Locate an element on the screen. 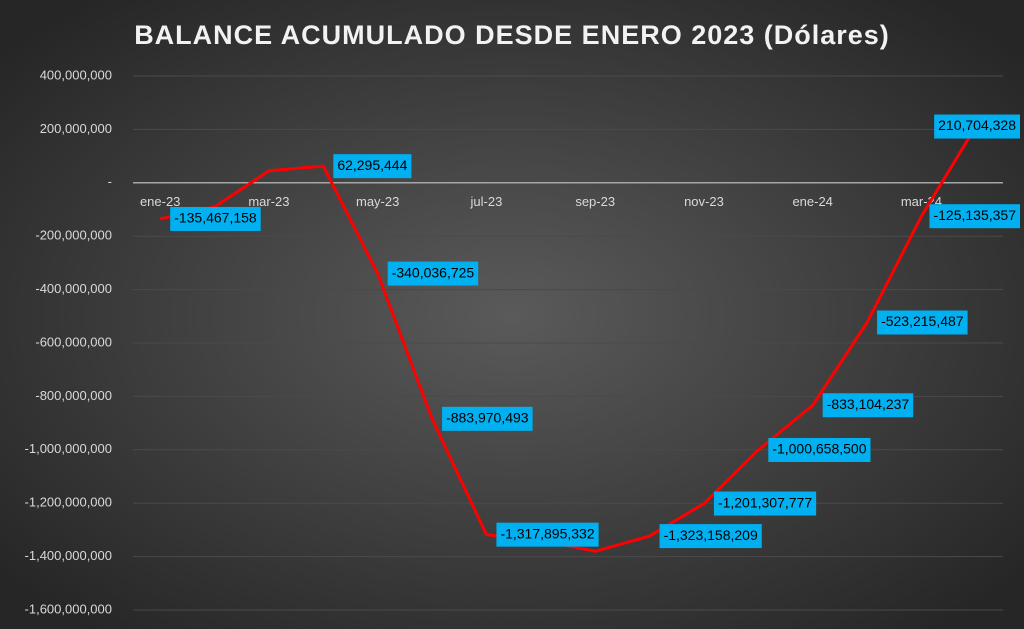  data-label: -1,000,658,500 is located at coordinates (819, 449).